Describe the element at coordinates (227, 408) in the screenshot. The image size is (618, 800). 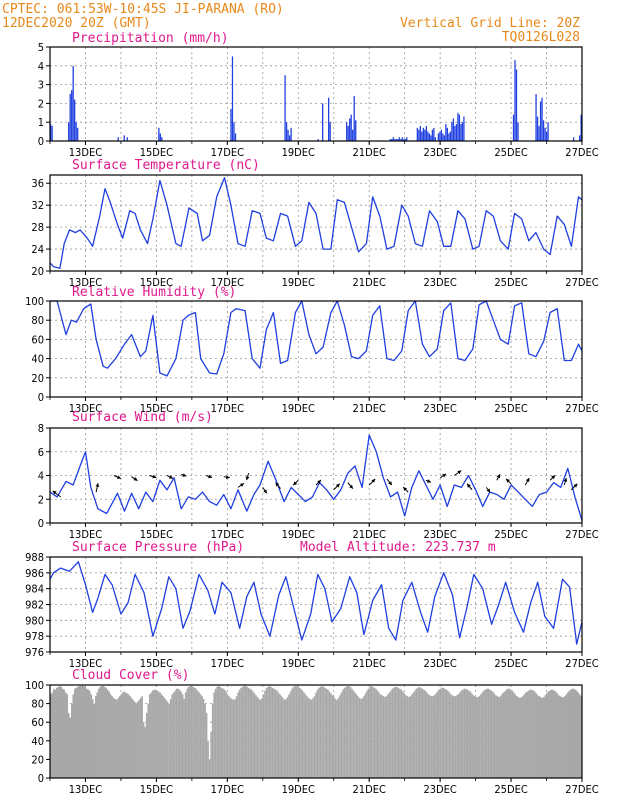
I see `humidity-xtick-label: 17DEC` at that location.